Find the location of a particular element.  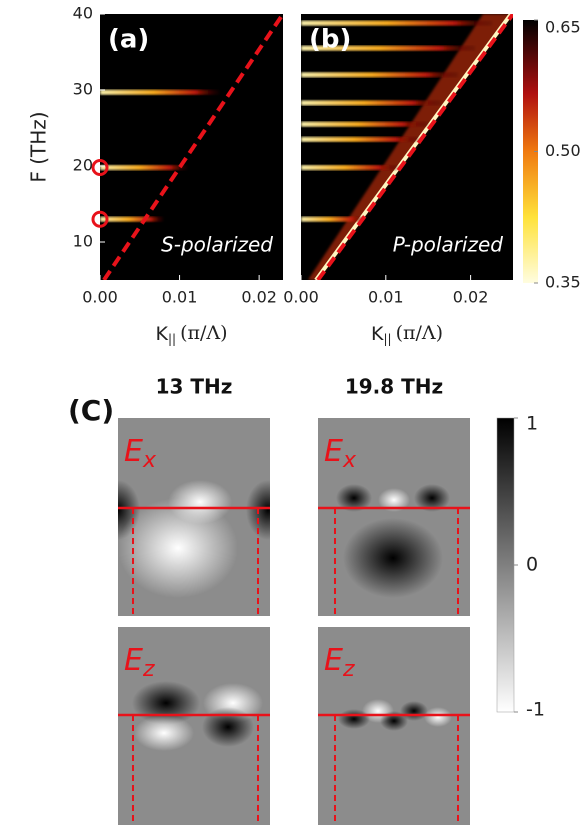

panel-c-label: (C) is located at coordinates (91, 410).